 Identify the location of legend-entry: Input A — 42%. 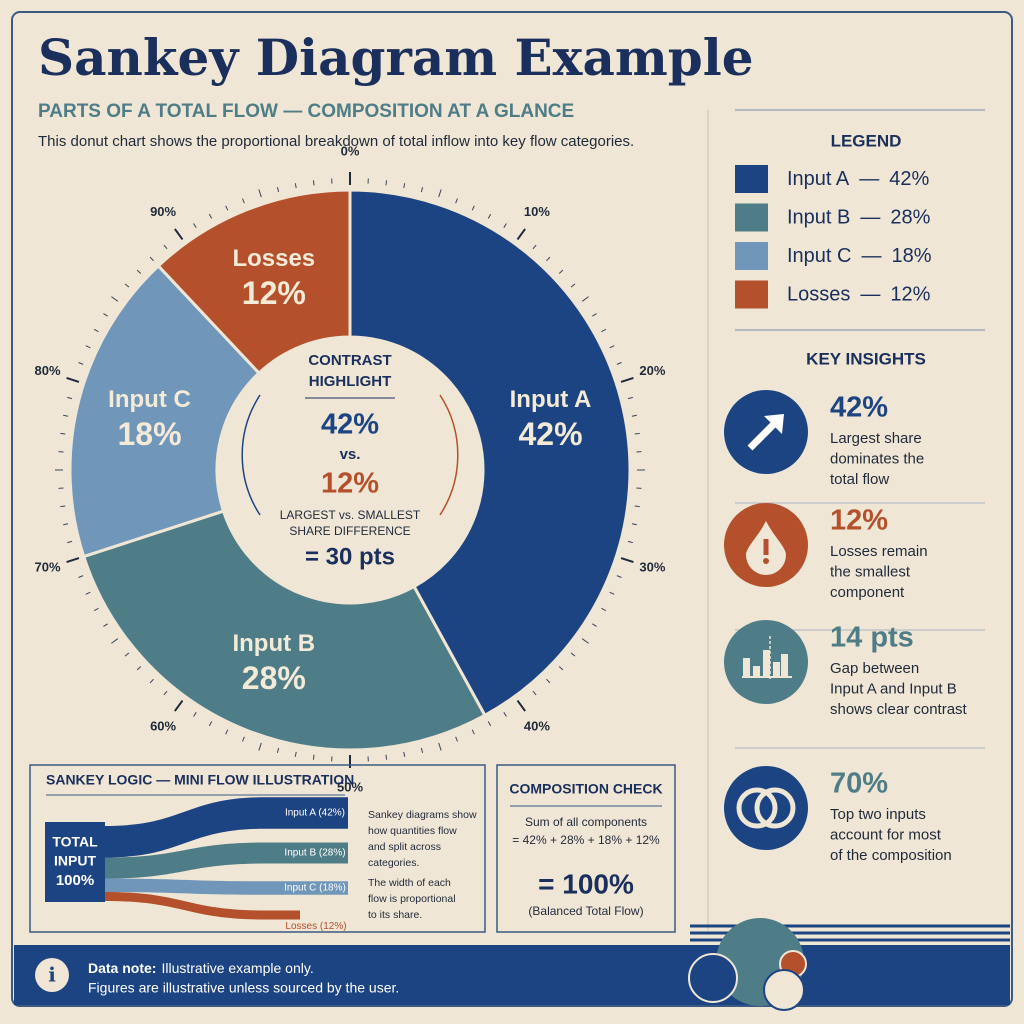
(858, 179).